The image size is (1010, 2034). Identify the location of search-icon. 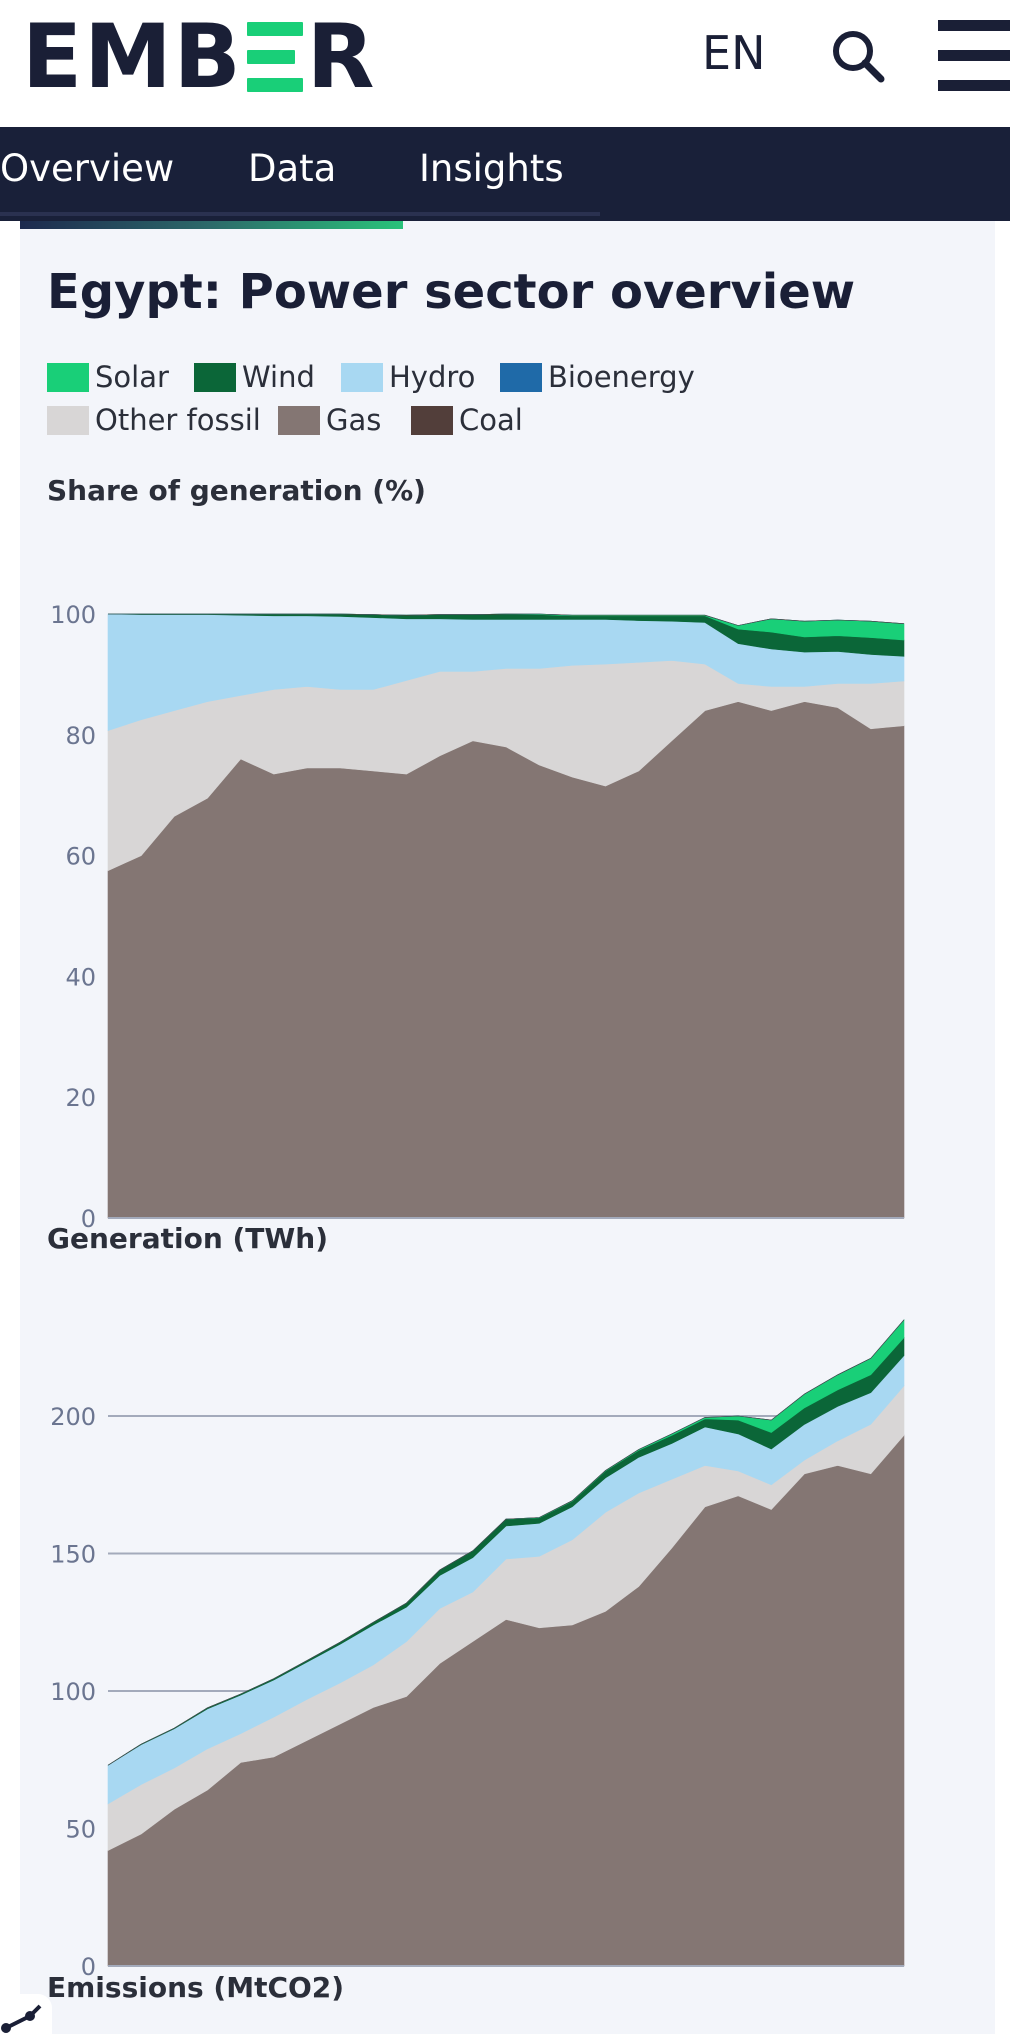
(858, 56).